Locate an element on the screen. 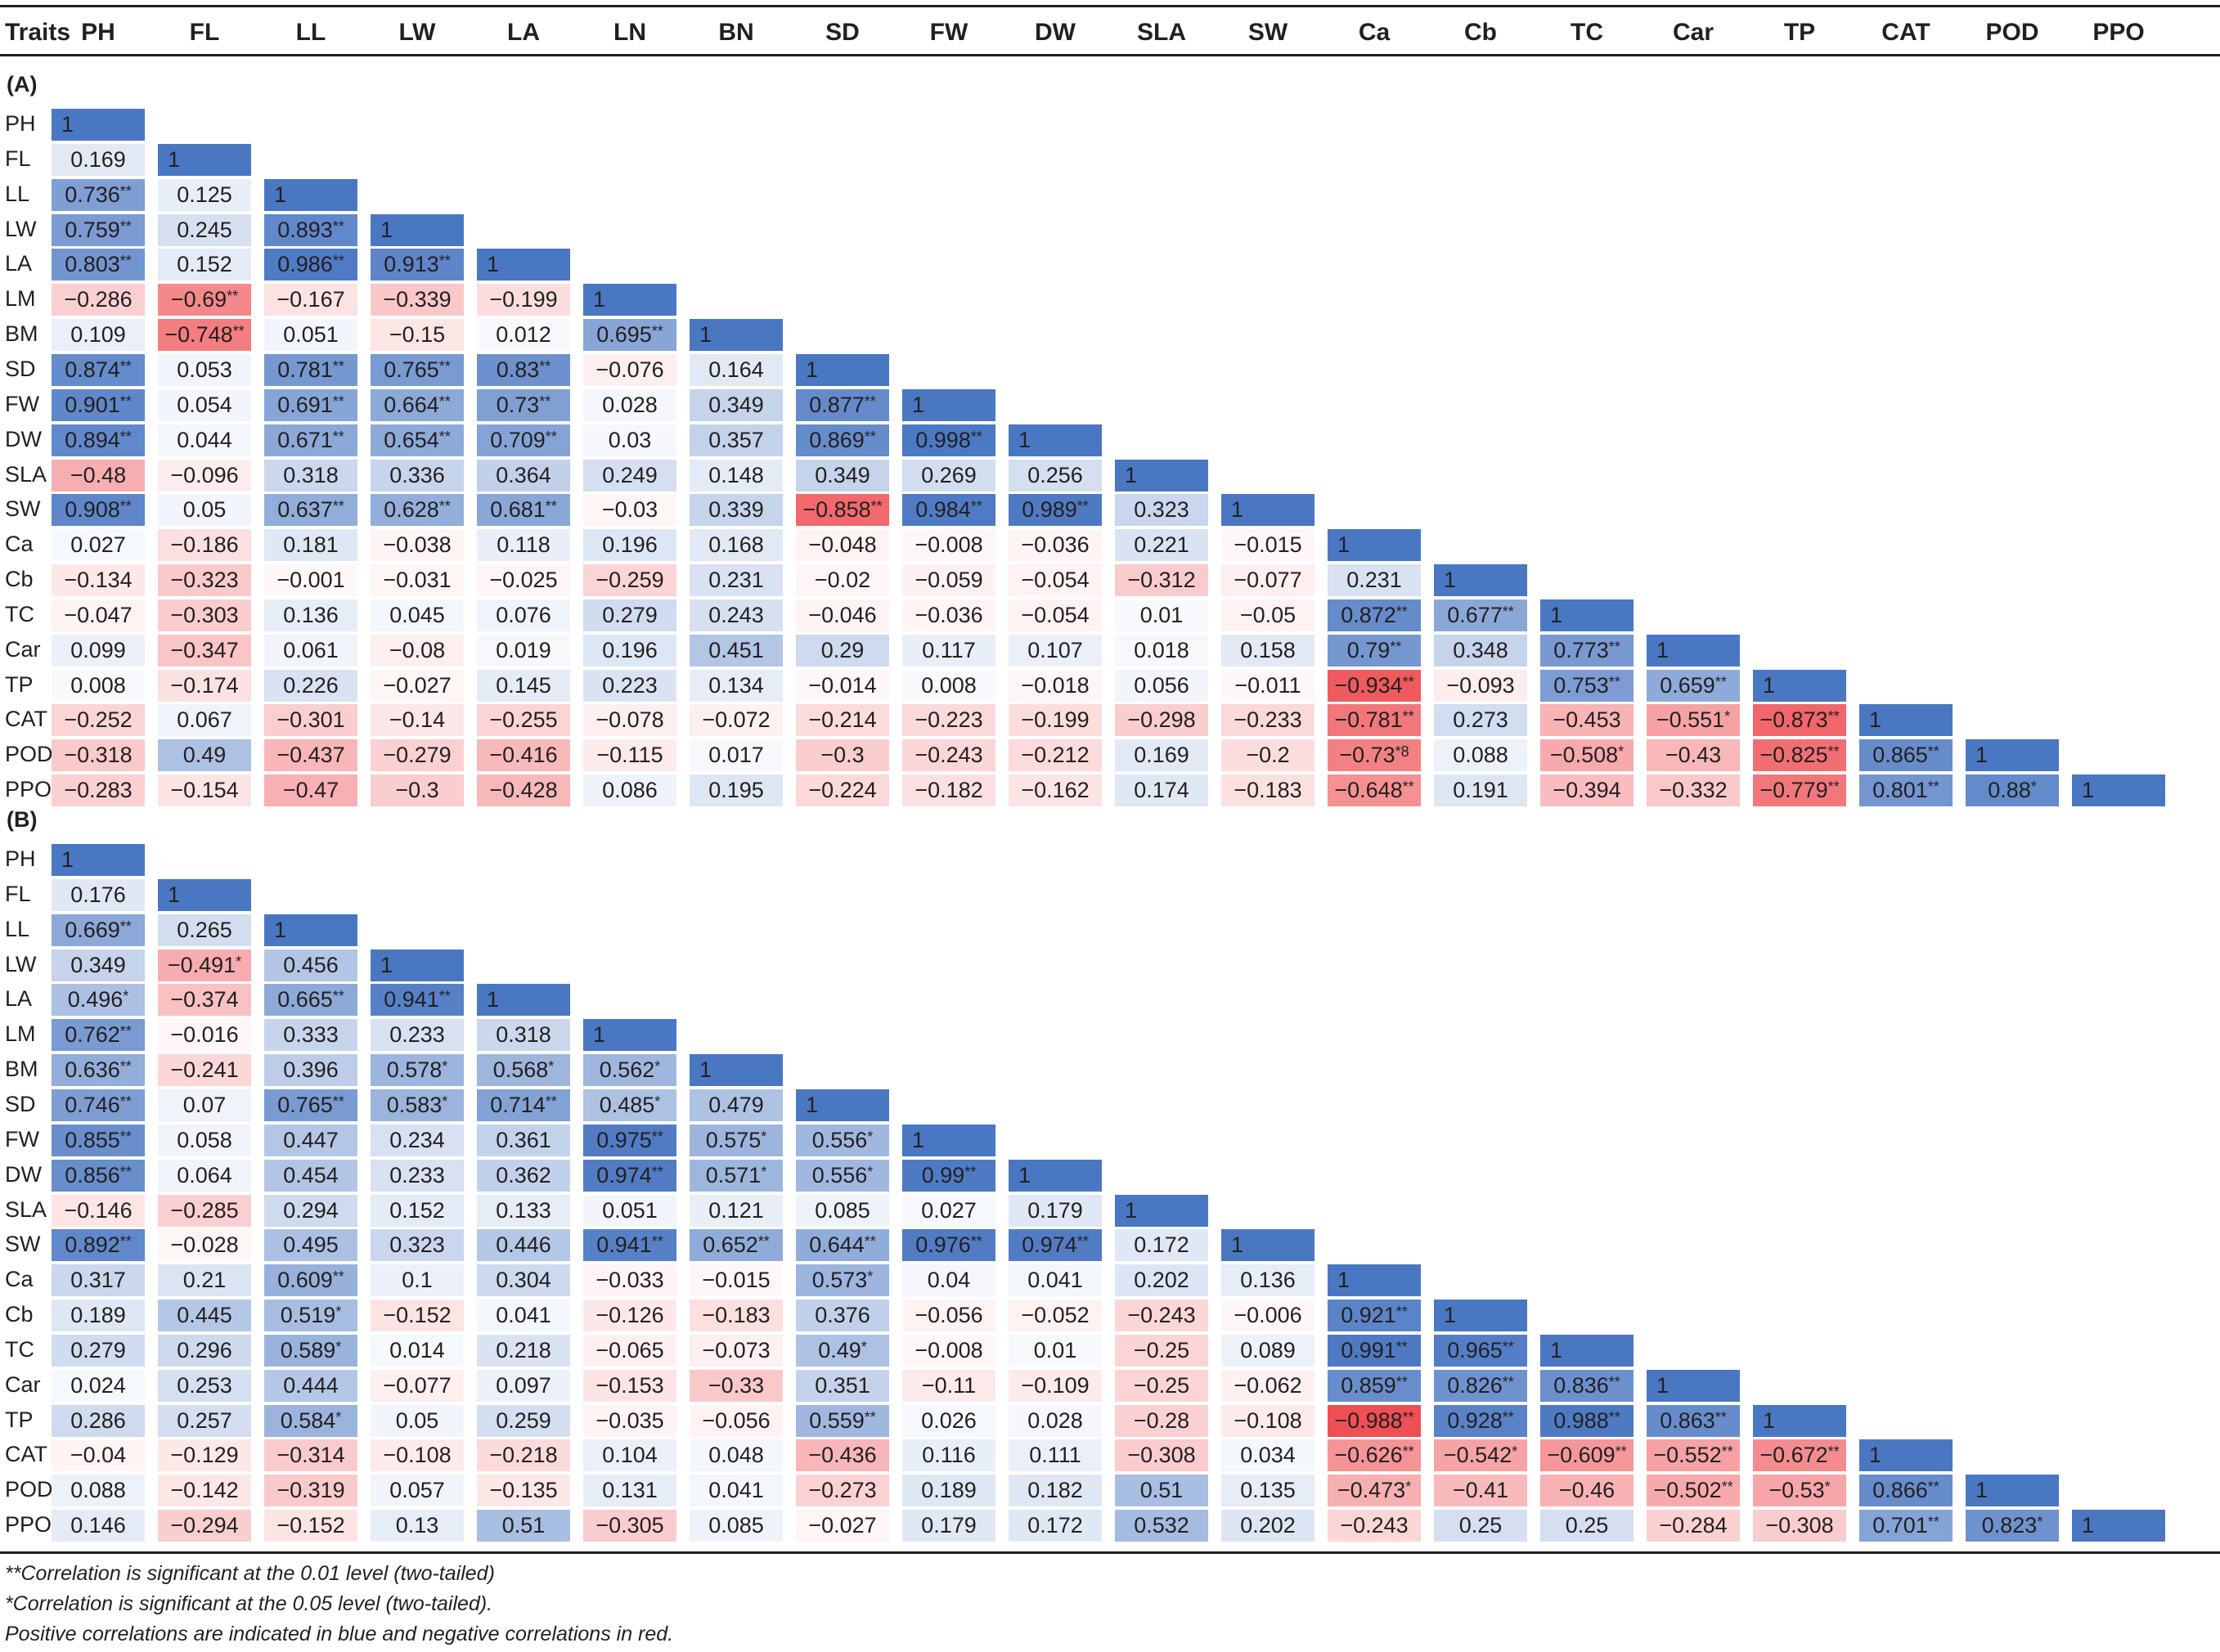 The height and width of the screenshot is (1652, 2220). correlation-cell: −0.33 is located at coordinates (736, 1385).